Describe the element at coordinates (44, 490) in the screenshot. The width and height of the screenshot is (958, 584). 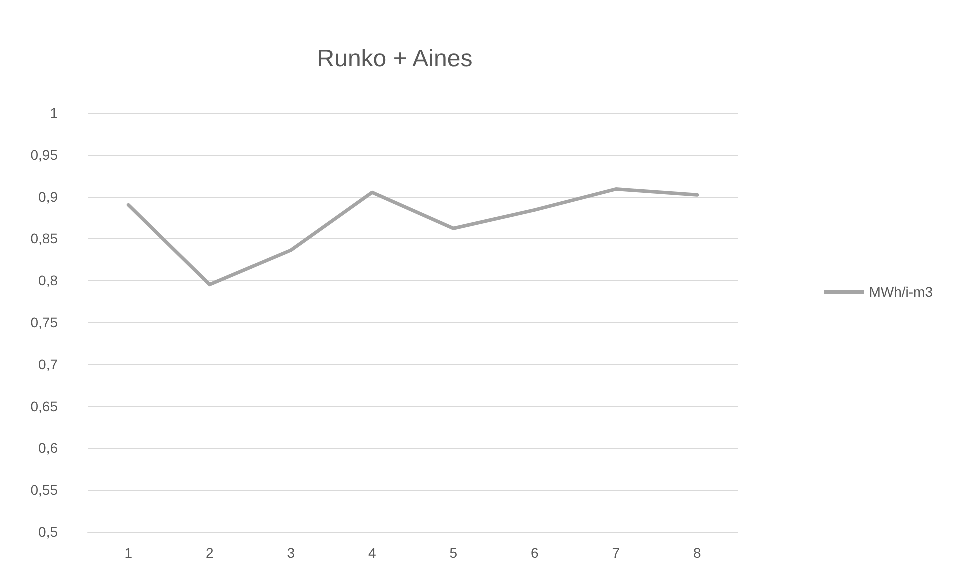
I see `y-tick-label: 0,55` at that location.